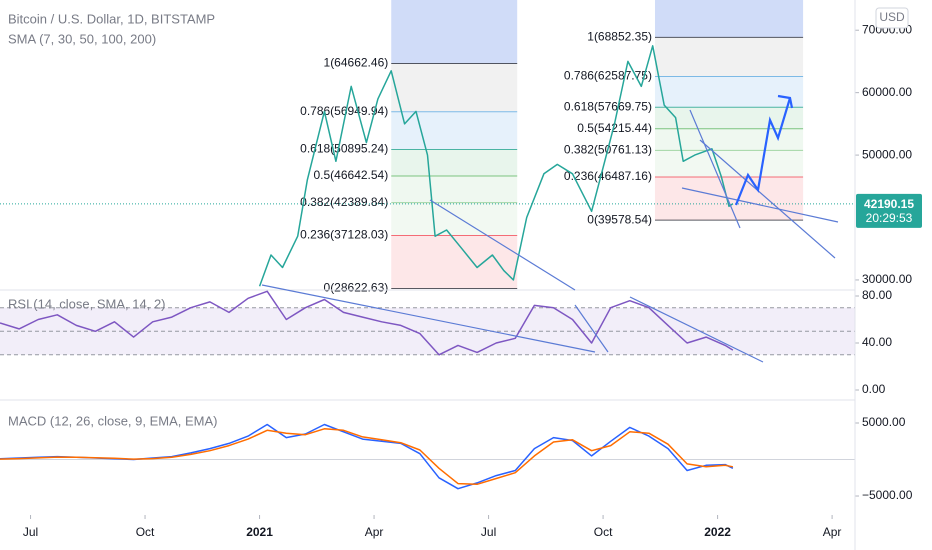 This screenshot has width=932, height=550. What do you see at coordinates (344, 202) in the screenshot?
I see `fib-label: 0.382(42389.84)` at bounding box center [344, 202].